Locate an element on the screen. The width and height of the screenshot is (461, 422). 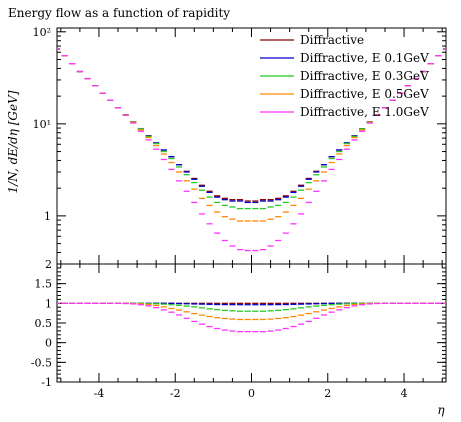
x-tick-label: 4 is located at coordinates (404, 393).